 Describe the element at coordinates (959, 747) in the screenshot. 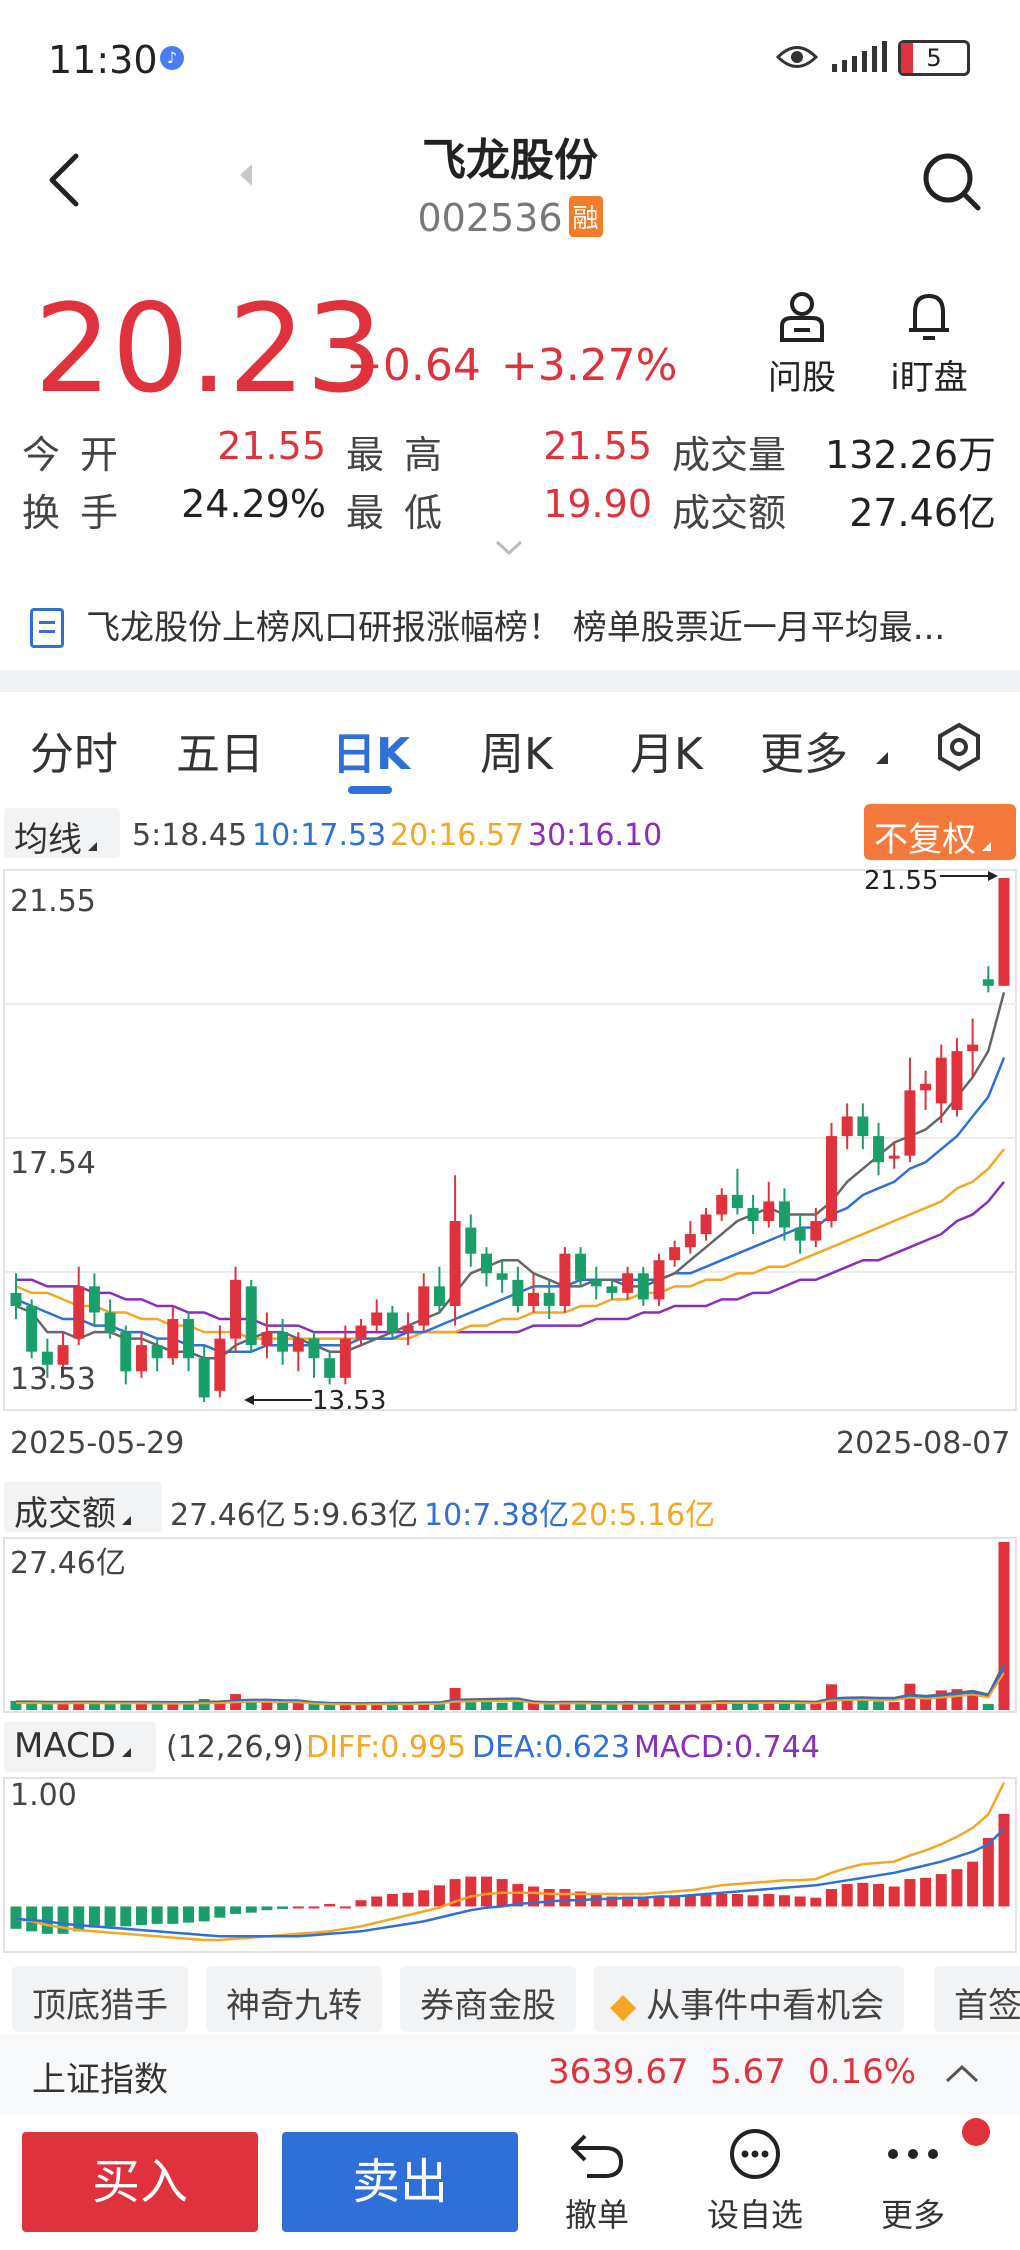

I see `settings-icon` at that location.